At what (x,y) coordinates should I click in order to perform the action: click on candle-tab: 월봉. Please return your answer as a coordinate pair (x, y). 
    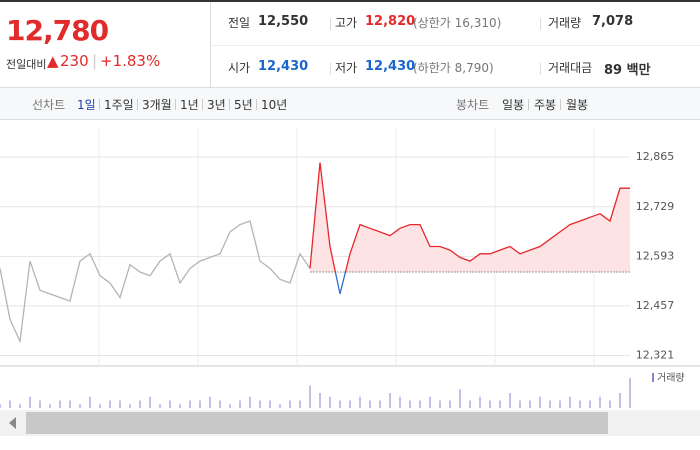
    Looking at the image, I should click on (577, 105).